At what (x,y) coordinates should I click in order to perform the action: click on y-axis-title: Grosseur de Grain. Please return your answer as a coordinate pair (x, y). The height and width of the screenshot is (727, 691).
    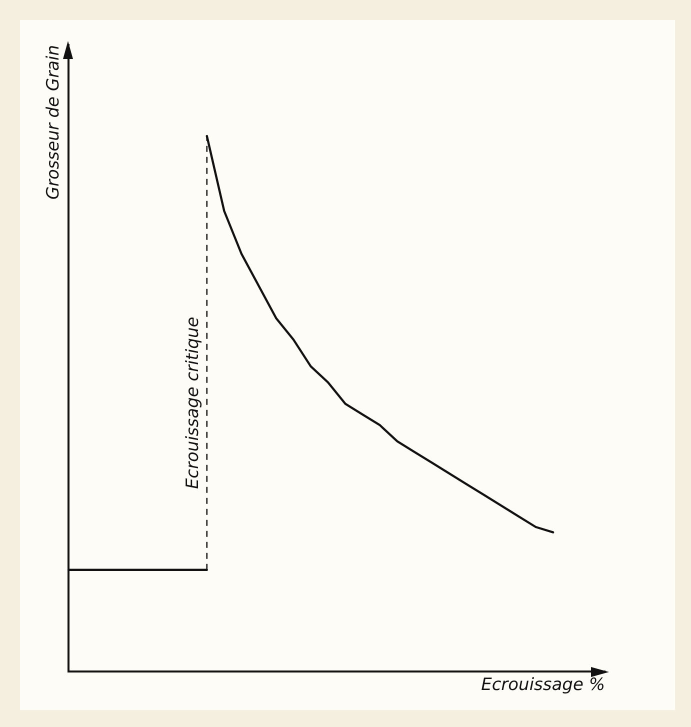
    Looking at the image, I should click on (54, 122).